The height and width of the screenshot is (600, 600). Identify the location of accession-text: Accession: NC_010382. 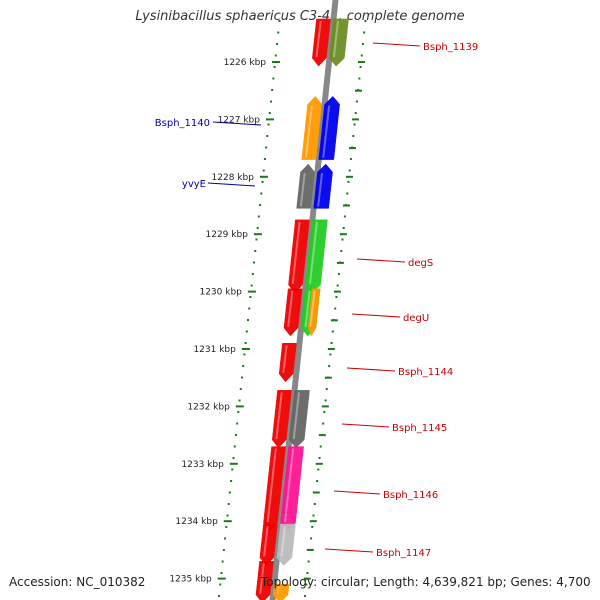
(77, 582).